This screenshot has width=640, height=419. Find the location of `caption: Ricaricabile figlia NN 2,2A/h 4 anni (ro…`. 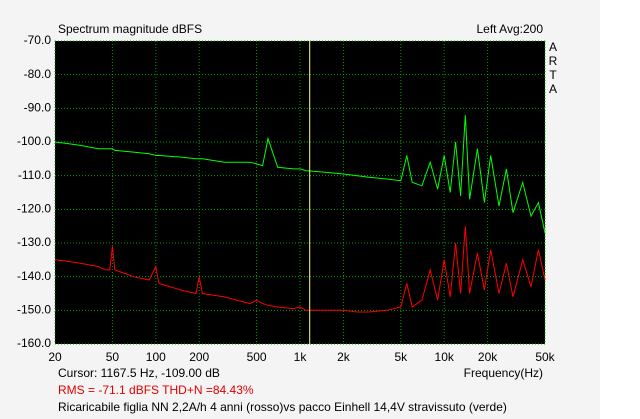

caption: Ricaricabile figlia NN 2,2A/h 4 anni (ro… is located at coordinates (282, 407).